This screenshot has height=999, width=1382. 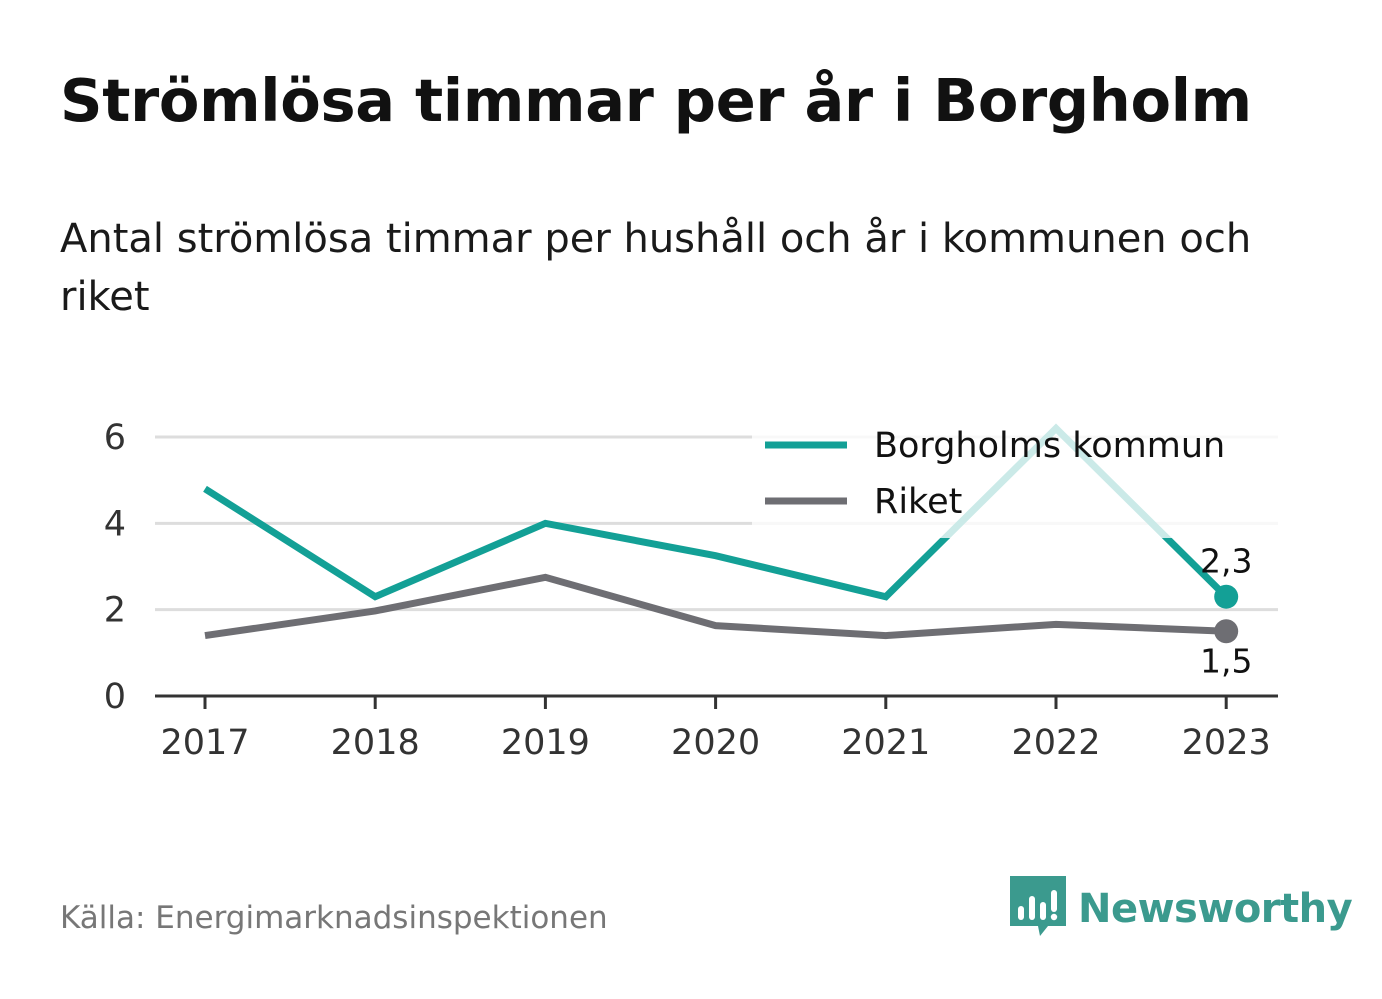 What do you see at coordinates (1038, 906) in the screenshot?
I see `newsworthy-bar-chart-icon` at bounding box center [1038, 906].